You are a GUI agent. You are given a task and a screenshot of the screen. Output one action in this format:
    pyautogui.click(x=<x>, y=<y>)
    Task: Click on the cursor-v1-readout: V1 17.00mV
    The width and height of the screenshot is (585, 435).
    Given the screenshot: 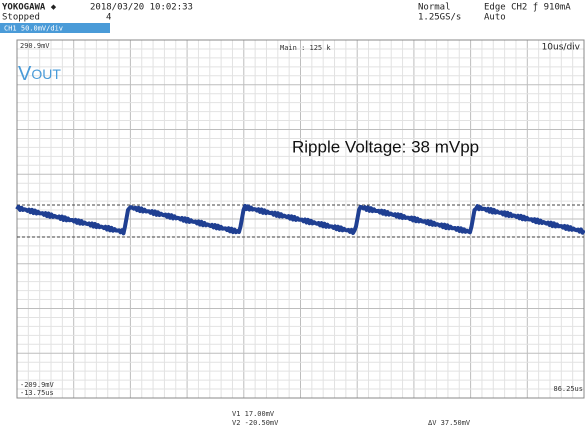 What is the action you would take?
    pyautogui.click(x=253, y=414)
    